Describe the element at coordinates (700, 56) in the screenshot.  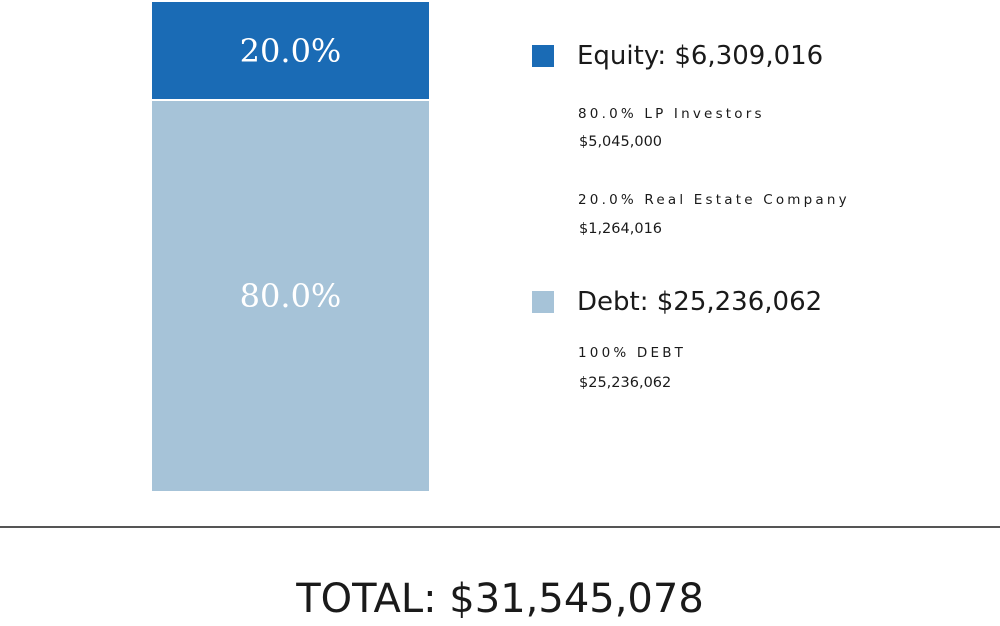
I see `legend-title-equity: Equity: $6,309,016` at that location.